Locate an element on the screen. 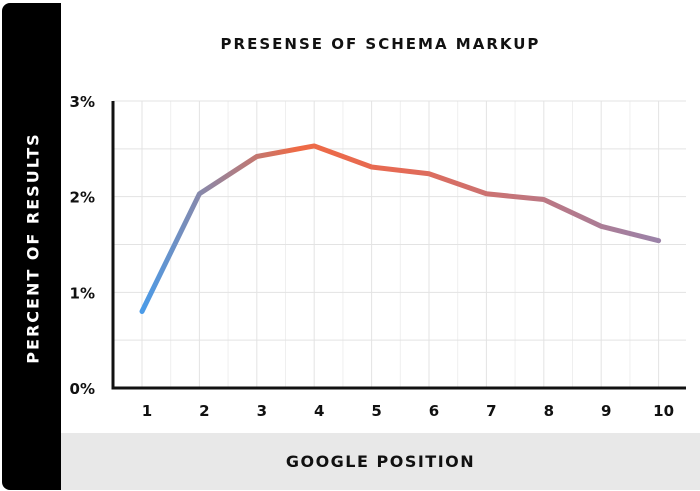 The image size is (700, 491). y-tick-label: 0% is located at coordinates (82, 389).